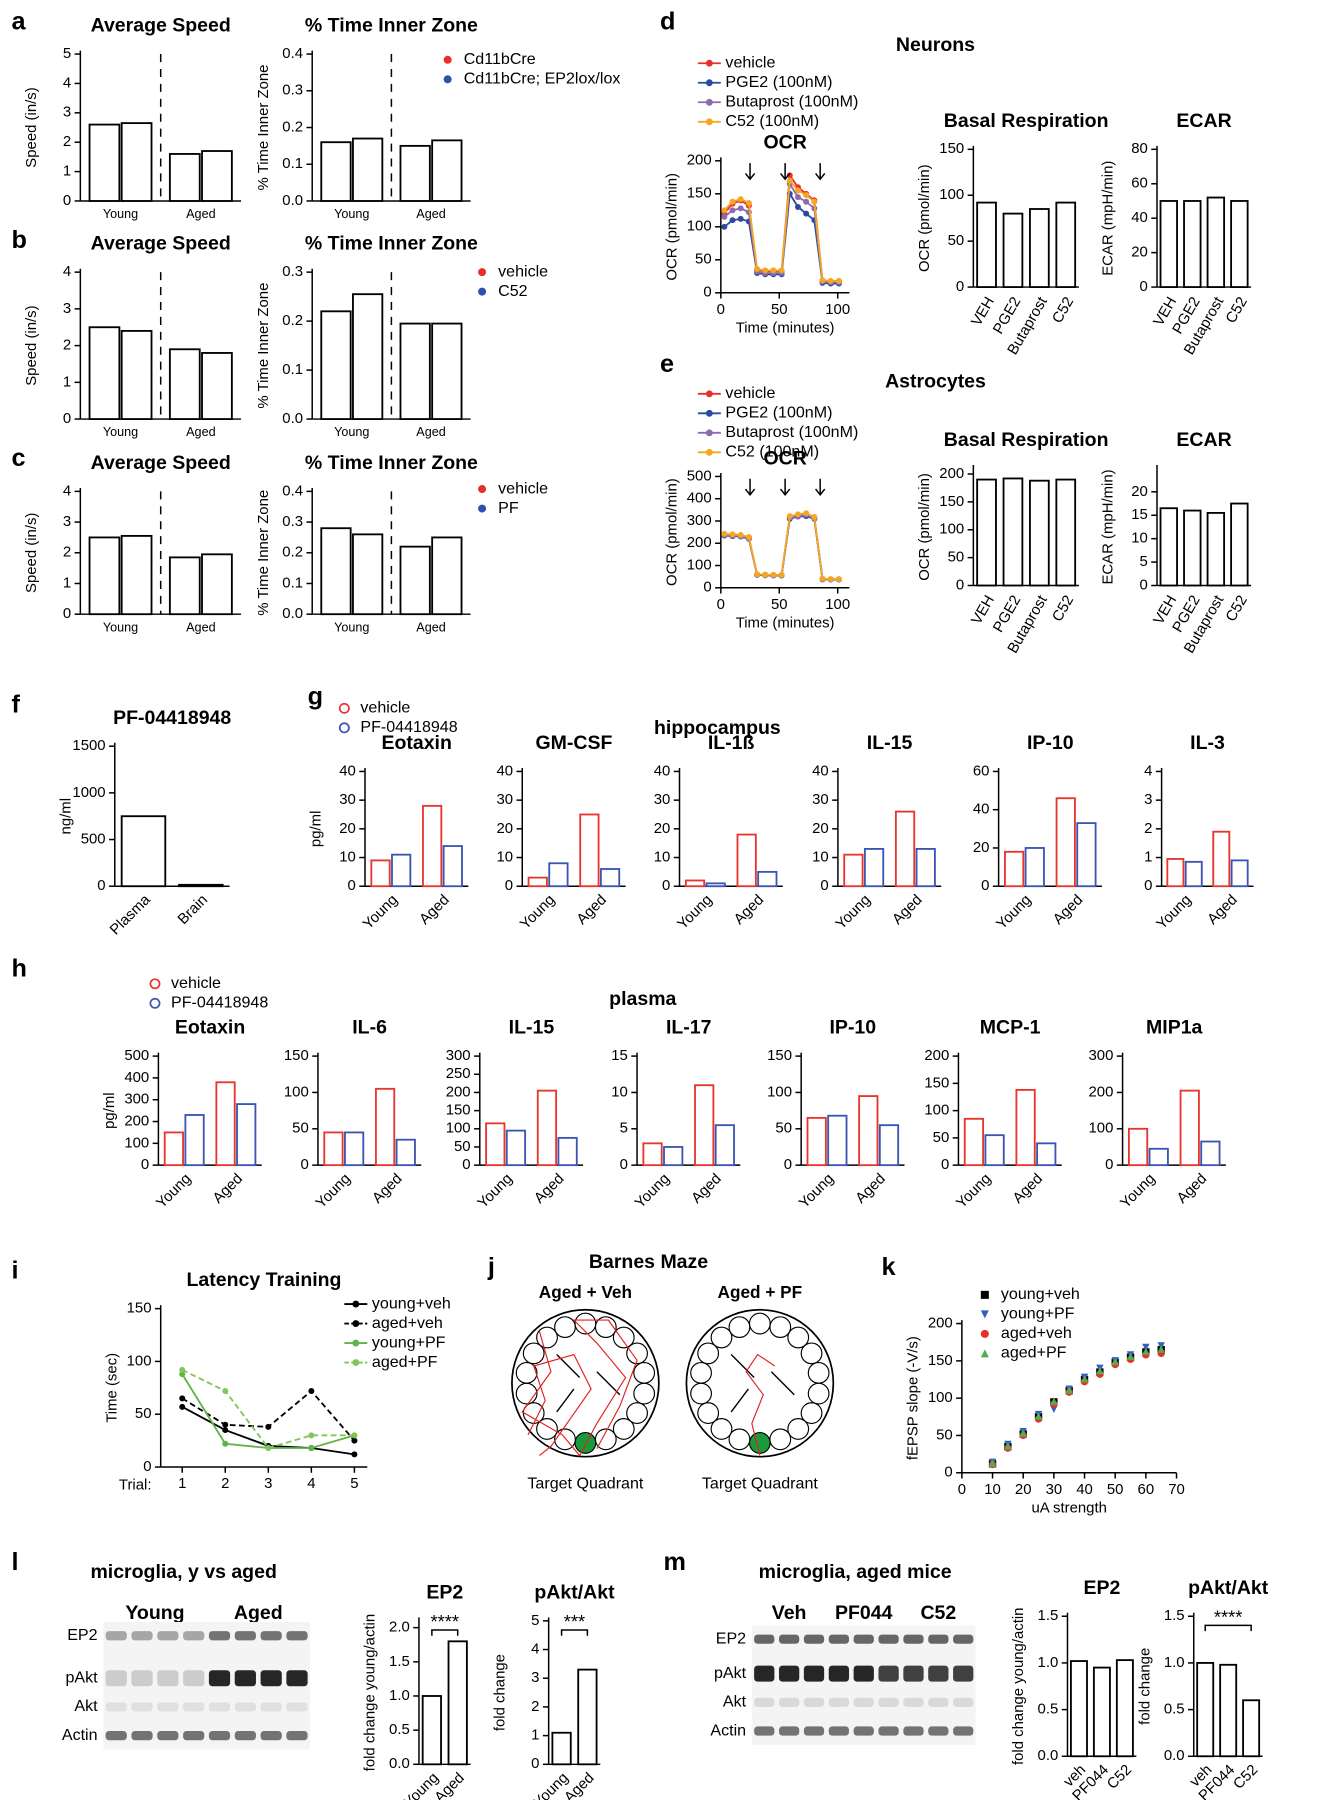 The height and width of the screenshot is (1800, 1320). Describe the element at coordinates (731, 743) in the screenshot. I see `chart-title: IL-1ß` at that location.